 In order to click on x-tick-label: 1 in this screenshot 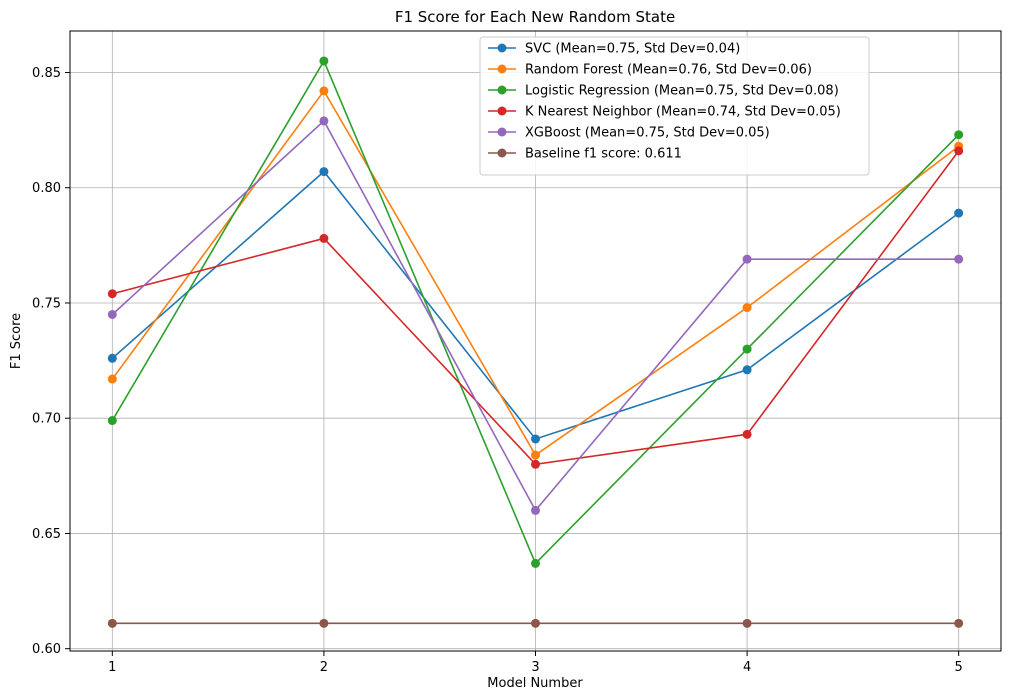, I will do `click(112, 667)`.